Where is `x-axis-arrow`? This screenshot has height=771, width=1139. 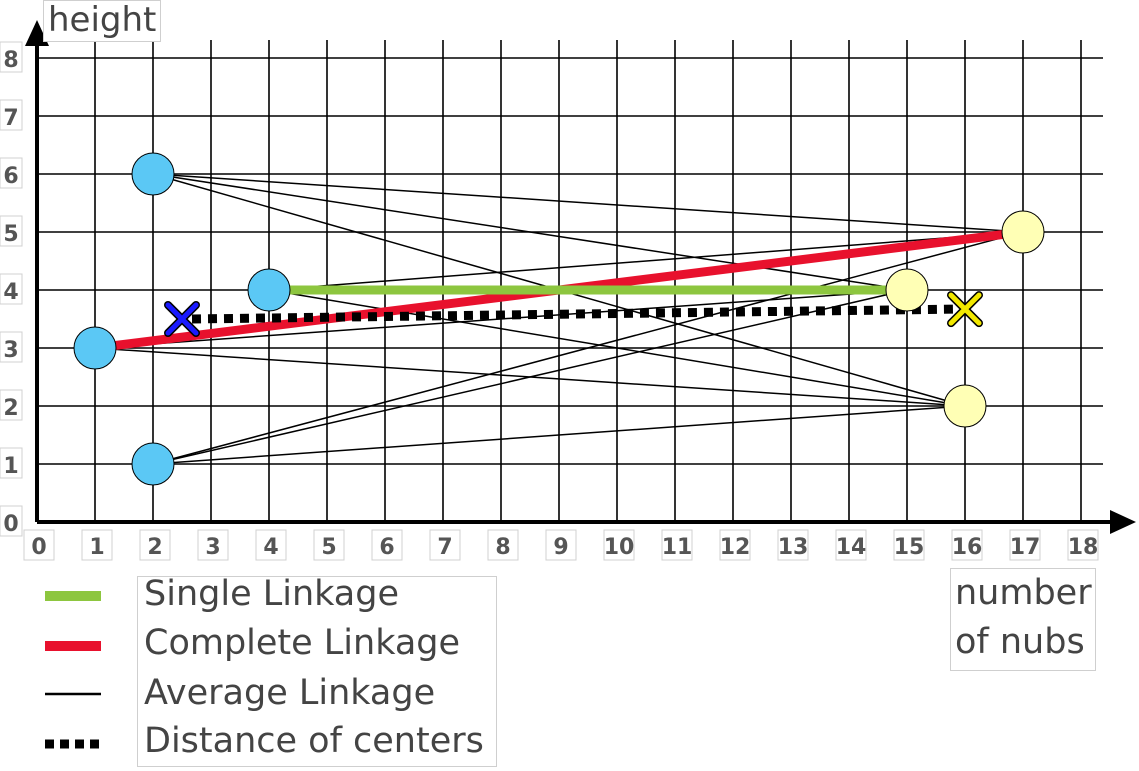 x-axis-arrow is located at coordinates (1123, 522).